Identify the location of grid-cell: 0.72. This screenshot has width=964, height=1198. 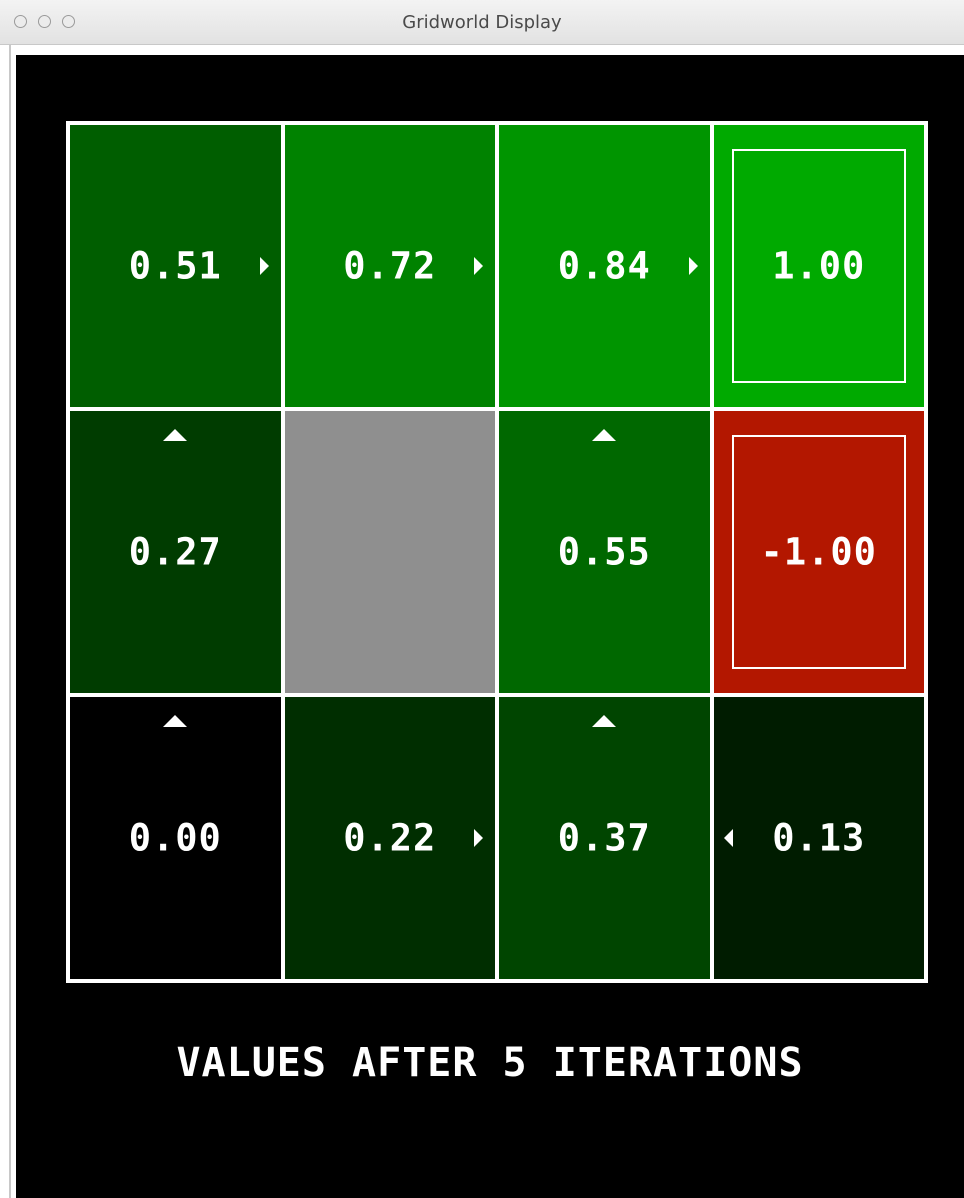
(389, 266).